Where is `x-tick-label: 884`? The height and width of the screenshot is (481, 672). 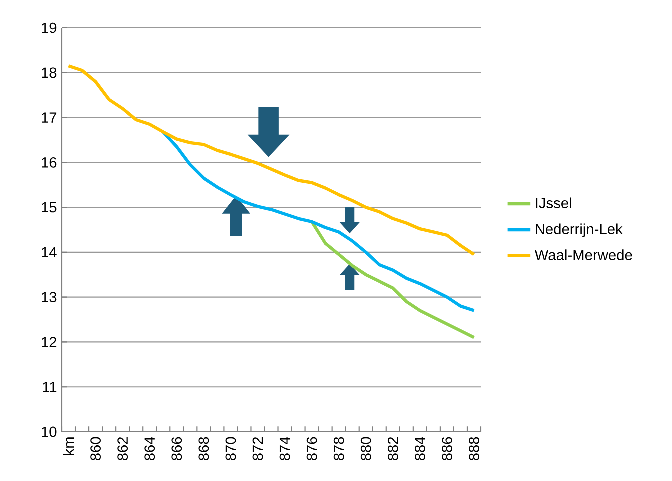 x-tick-label: 884 is located at coordinates (420, 449).